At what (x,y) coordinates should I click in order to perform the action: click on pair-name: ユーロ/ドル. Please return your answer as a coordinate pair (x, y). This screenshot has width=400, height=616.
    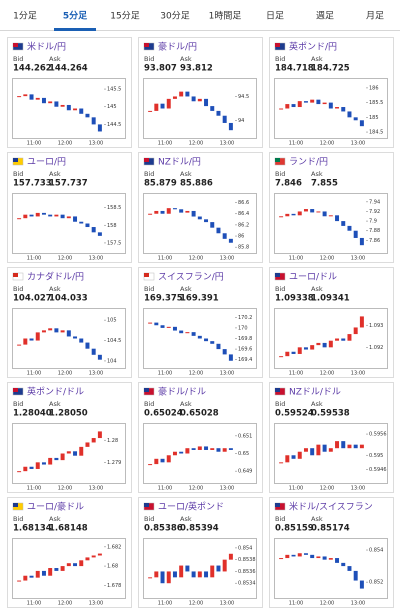
    Looking at the image, I should click on (313, 278).